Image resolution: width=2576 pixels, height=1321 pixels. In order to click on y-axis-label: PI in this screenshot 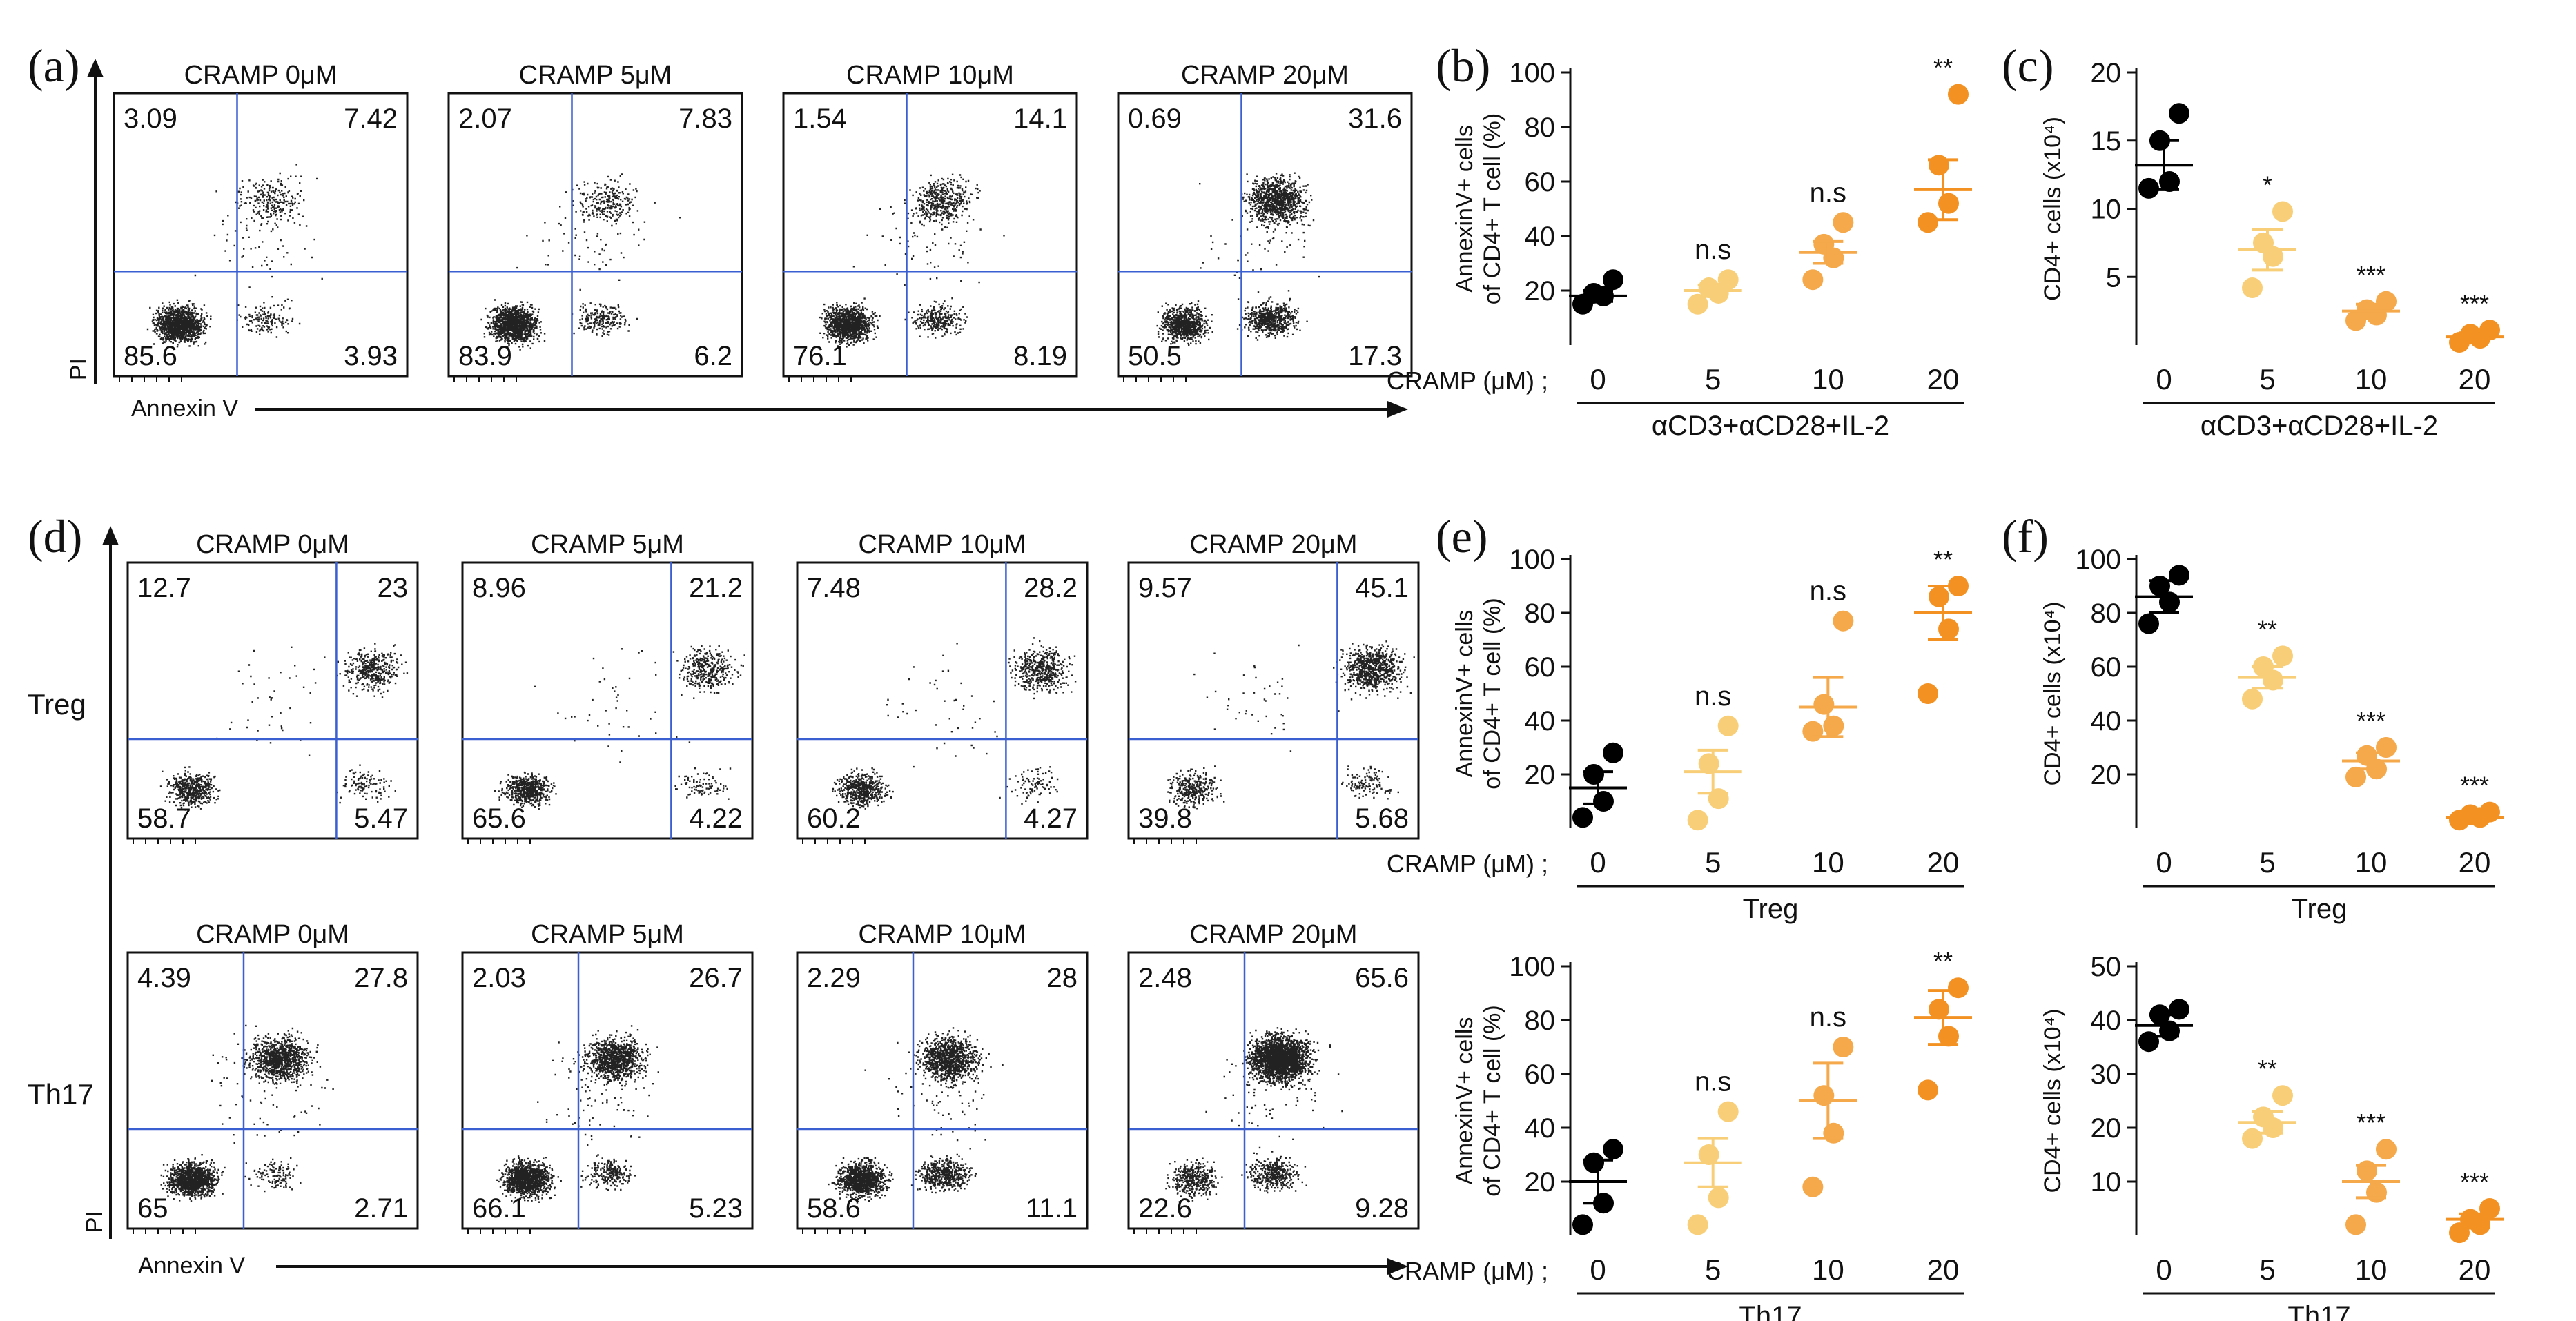, I will do `click(94, 1222)`.